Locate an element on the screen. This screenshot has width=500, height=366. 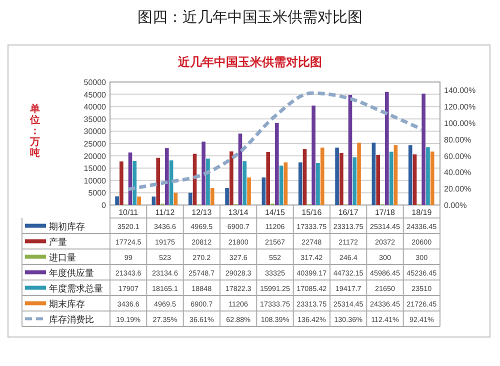
y-tick-label: 5000 is located at coordinates (97, 193).